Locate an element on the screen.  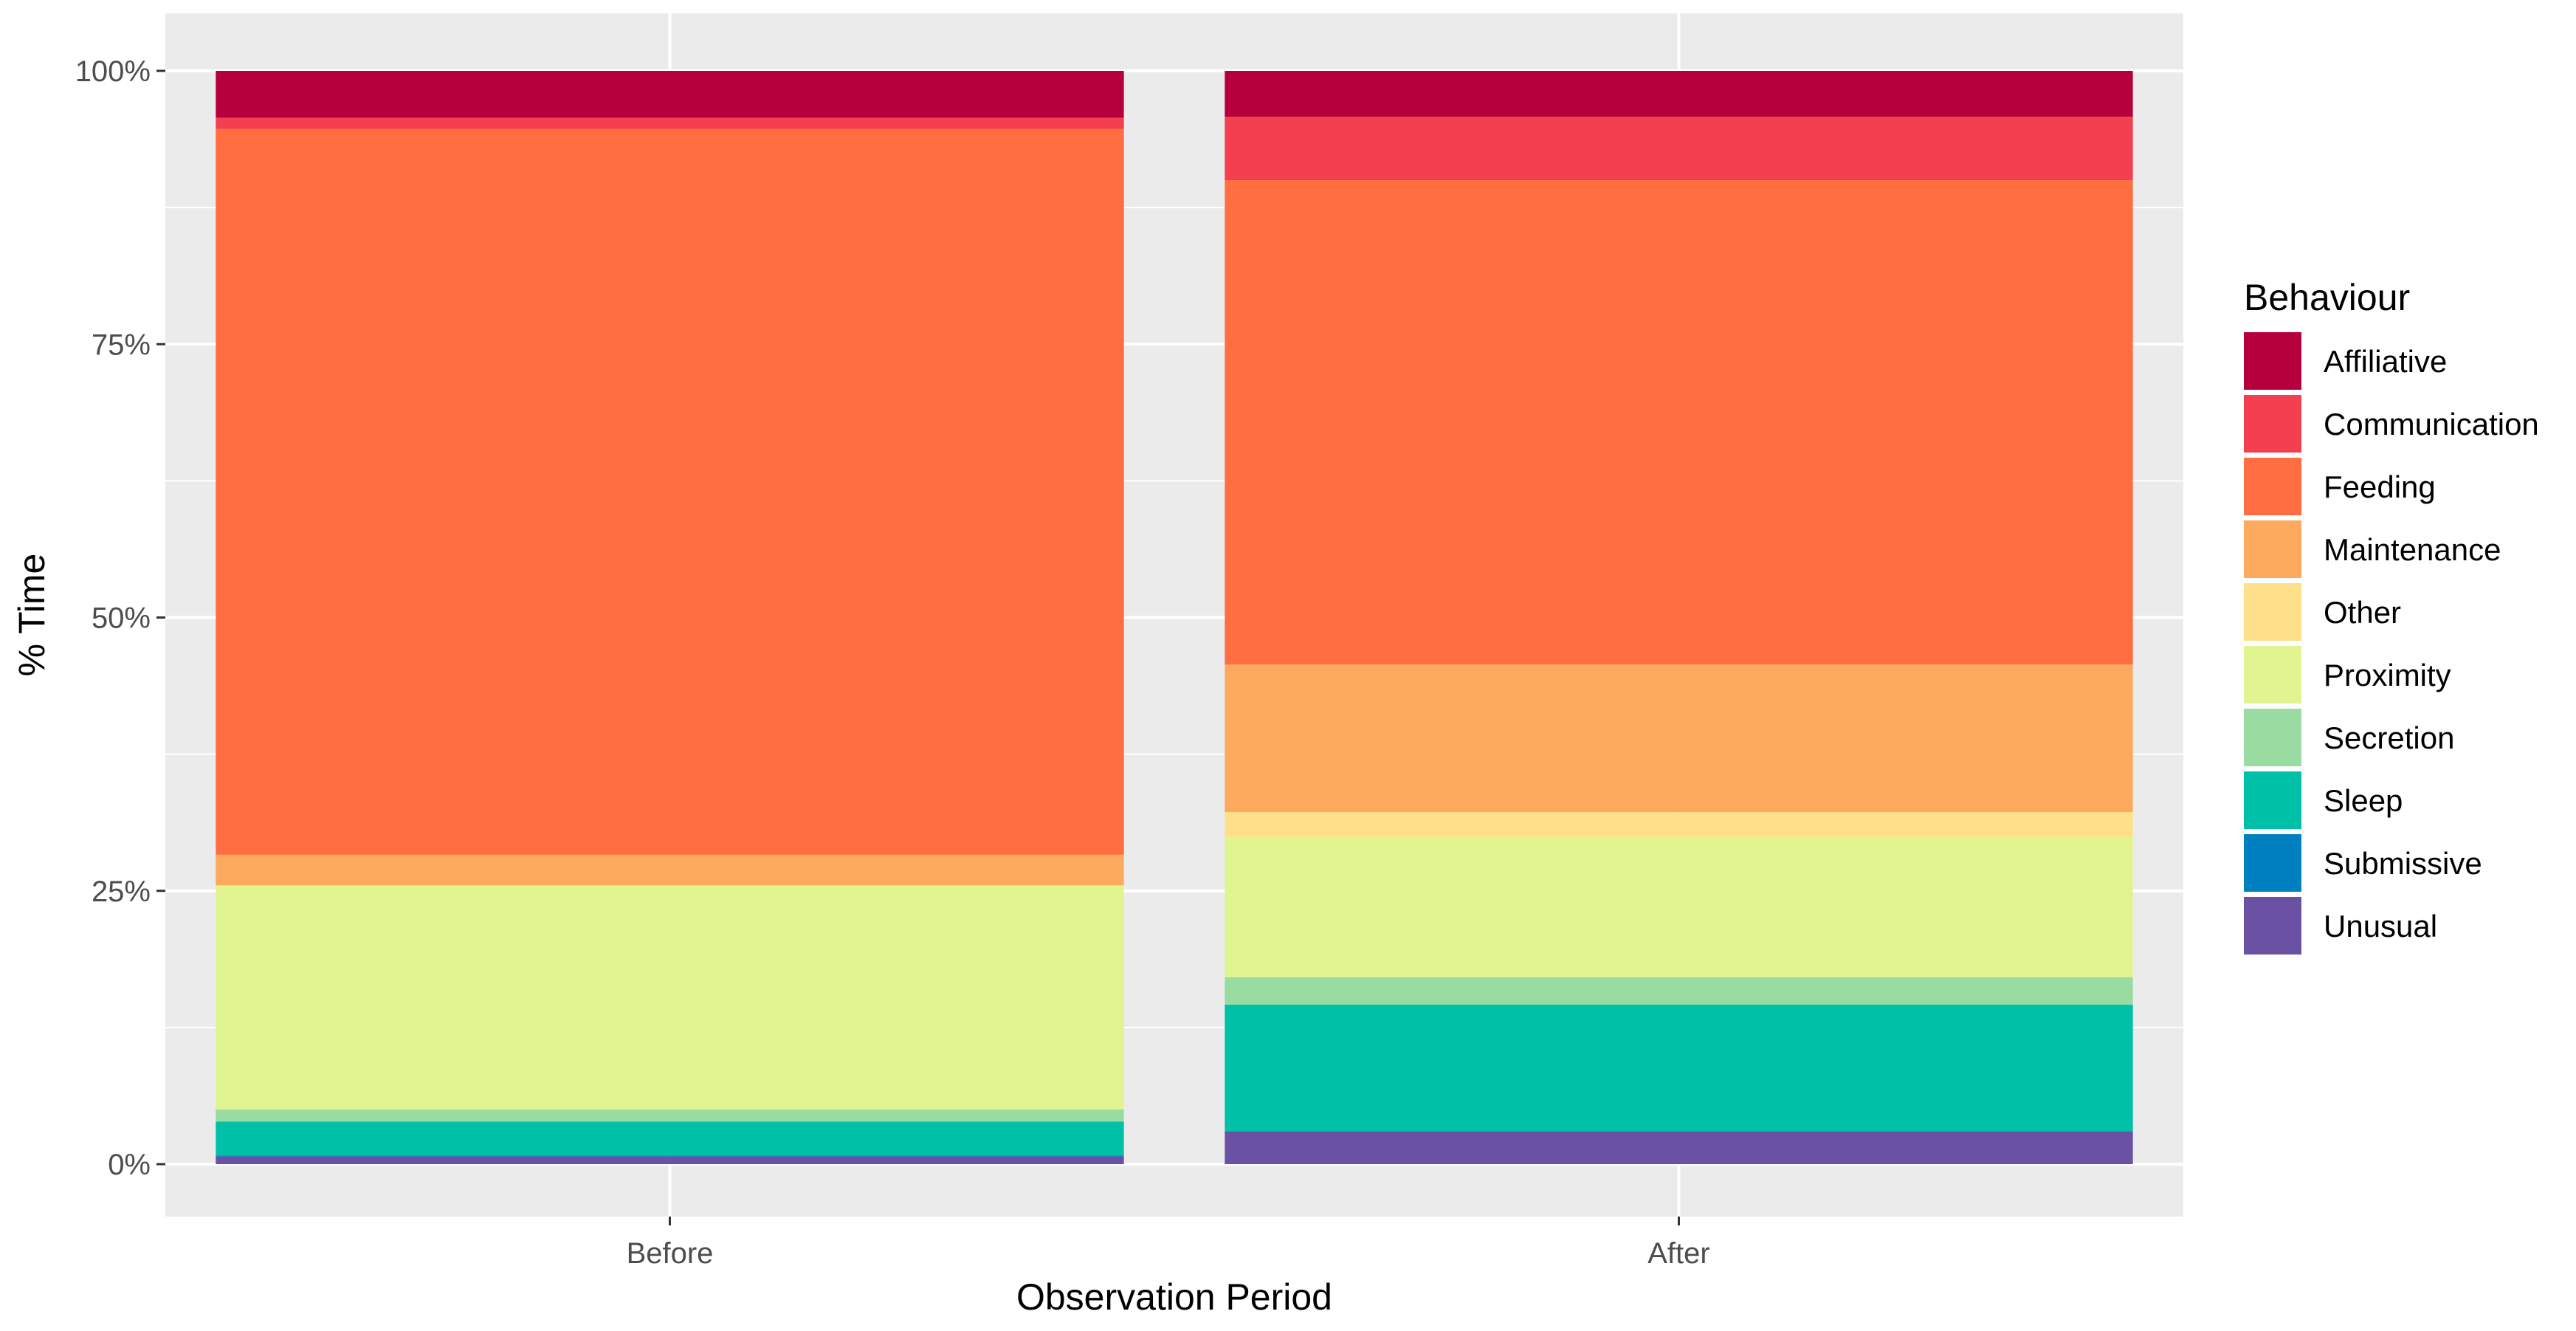
y-tick-label: 50% is located at coordinates (121, 618).